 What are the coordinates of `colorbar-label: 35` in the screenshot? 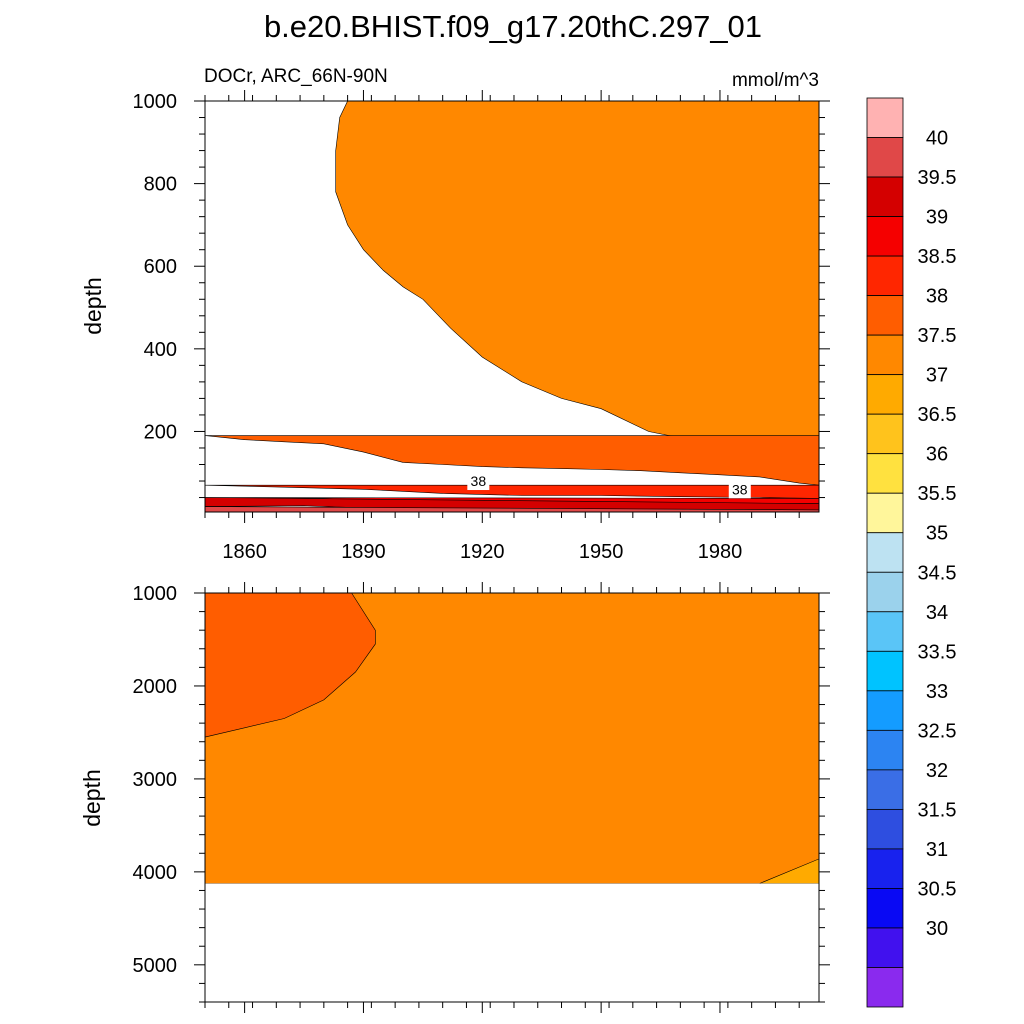 It's located at (937, 534).